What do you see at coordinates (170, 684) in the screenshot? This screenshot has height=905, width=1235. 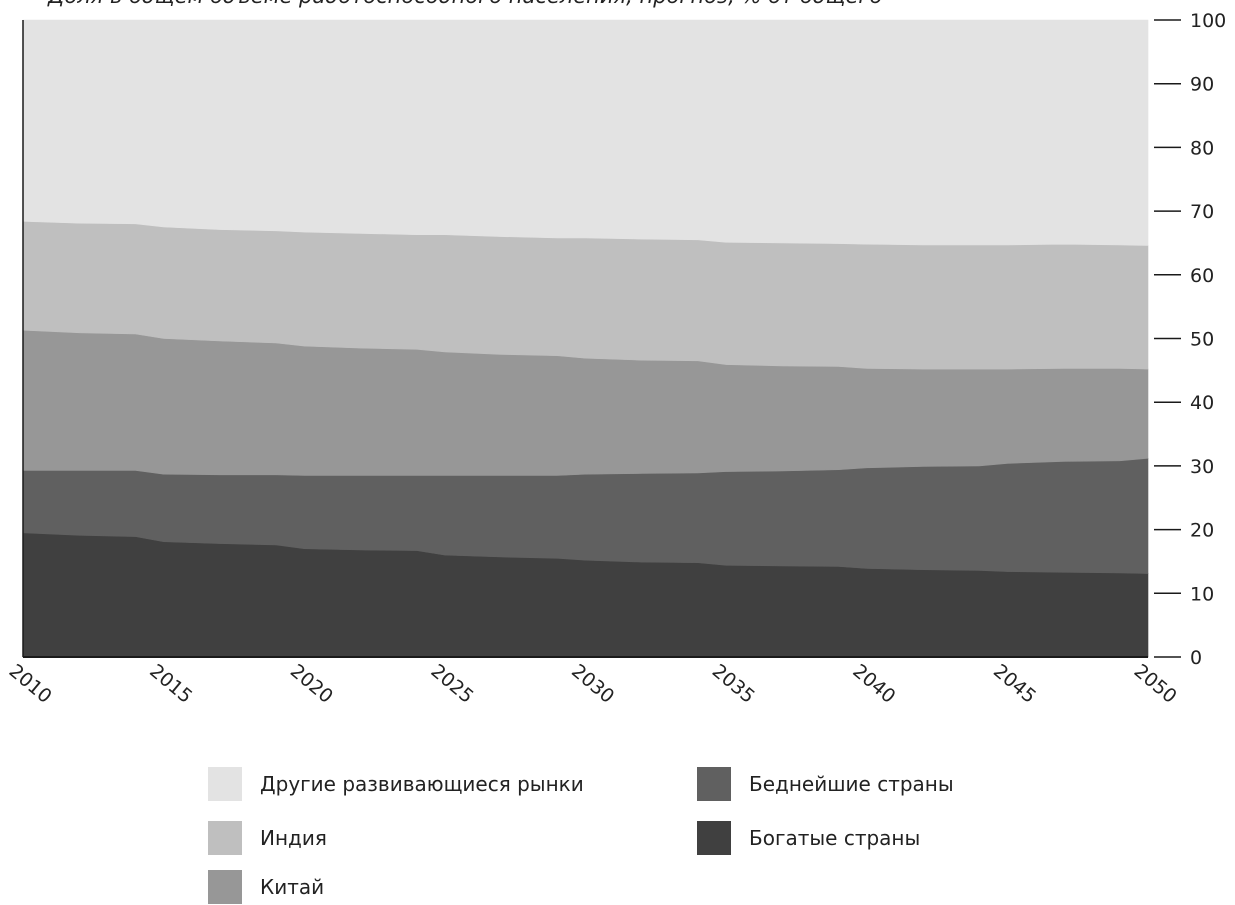 I see `x-tick-label: 2015` at bounding box center [170, 684].